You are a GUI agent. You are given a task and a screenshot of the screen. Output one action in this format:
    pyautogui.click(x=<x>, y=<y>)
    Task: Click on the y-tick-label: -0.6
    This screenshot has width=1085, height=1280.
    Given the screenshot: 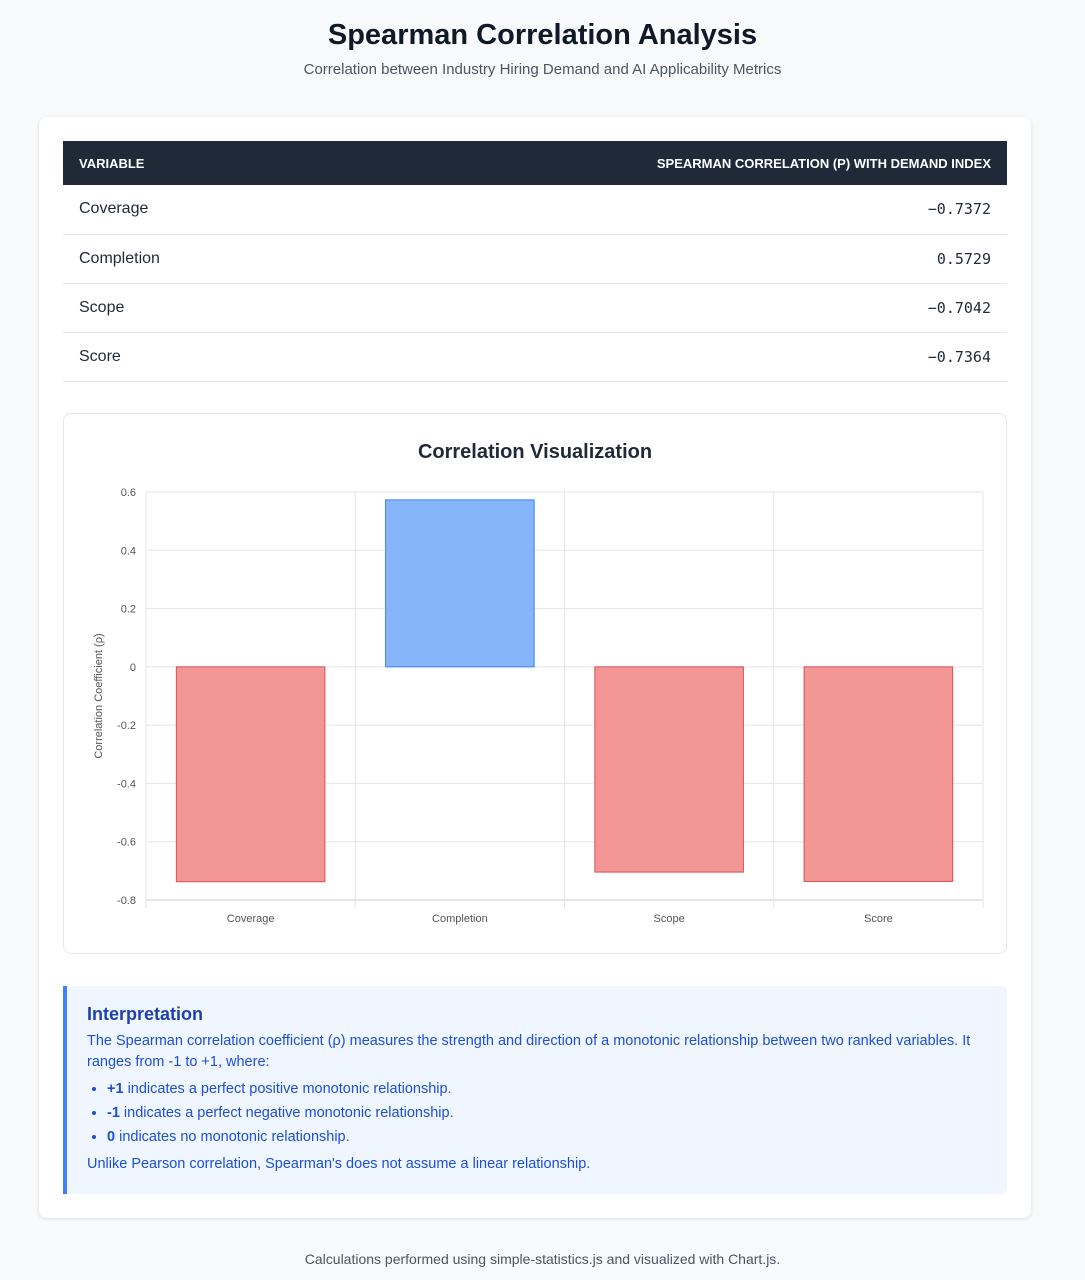 What is the action you would take?
    pyautogui.click(x=126, y=843)
    